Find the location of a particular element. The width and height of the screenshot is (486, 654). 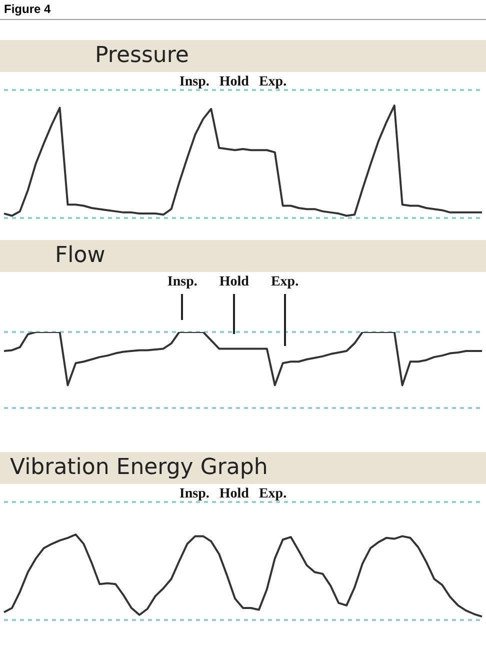

chart-title: Vibration Energy Graph is located at coordinates (243, 468).